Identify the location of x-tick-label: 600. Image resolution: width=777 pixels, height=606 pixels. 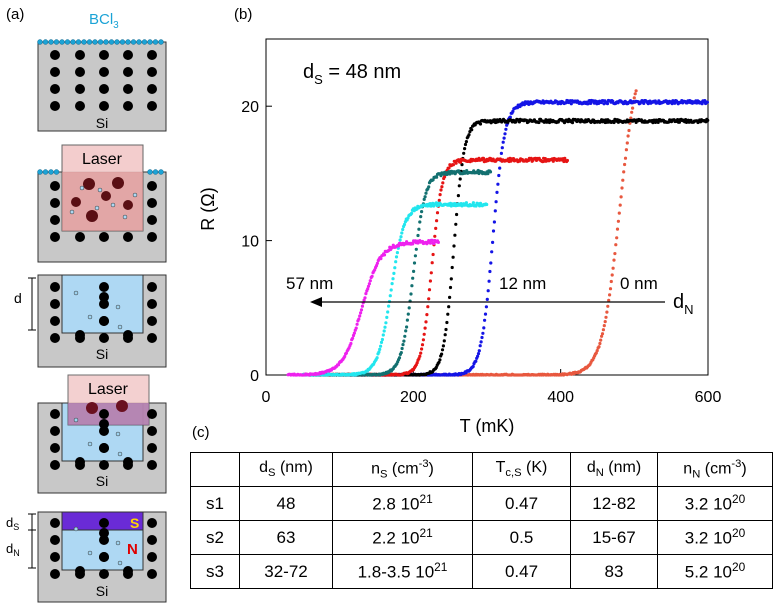
(708, 397).